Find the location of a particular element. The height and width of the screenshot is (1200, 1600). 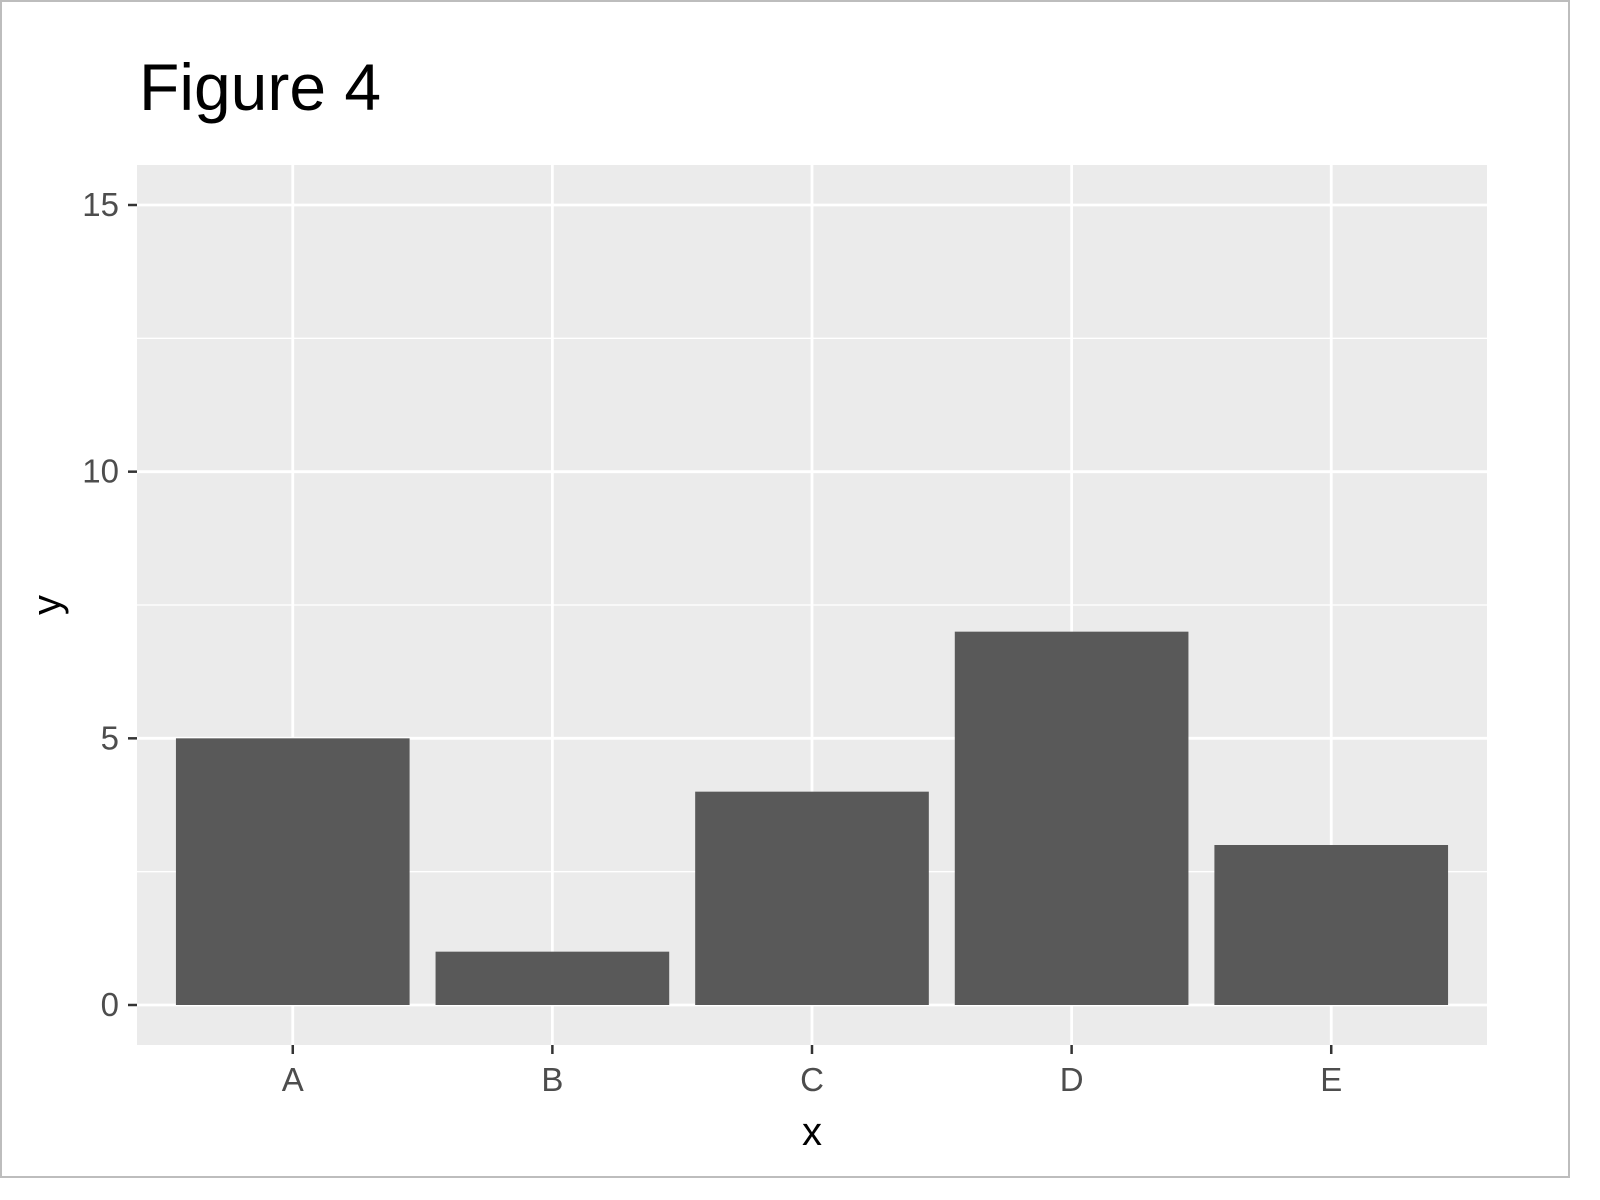

y-axis: 0 5 10 15 is located at coordinates (109, 604).